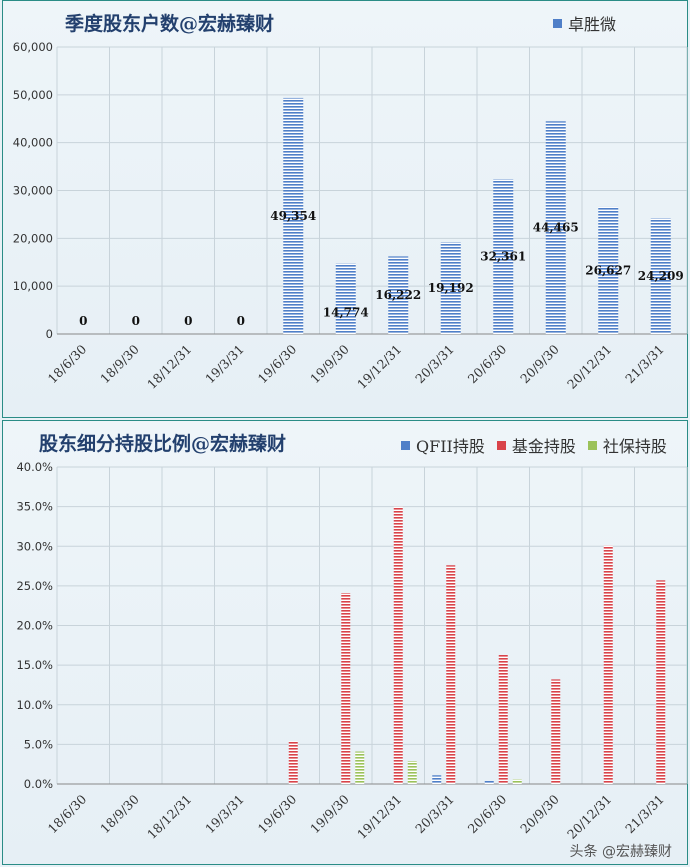  What do you see at coordinates (34, 705) in the screenshot?
I see `y-tick-label: 10.0%` at bounding box center [34, 705].